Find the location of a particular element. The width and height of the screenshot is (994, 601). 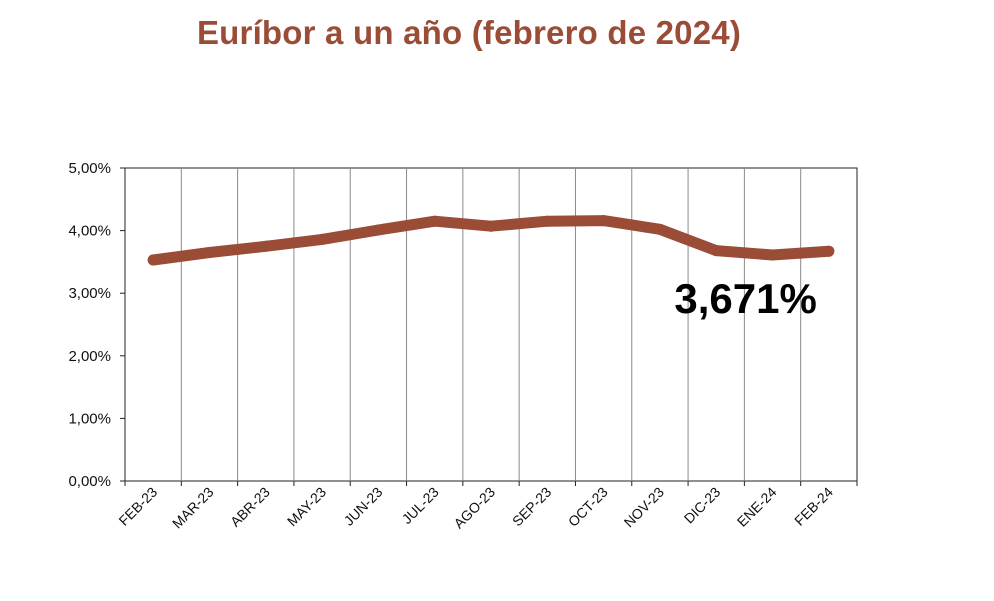

y-tick-label: 4,00% is located at coordinates (89, 231).